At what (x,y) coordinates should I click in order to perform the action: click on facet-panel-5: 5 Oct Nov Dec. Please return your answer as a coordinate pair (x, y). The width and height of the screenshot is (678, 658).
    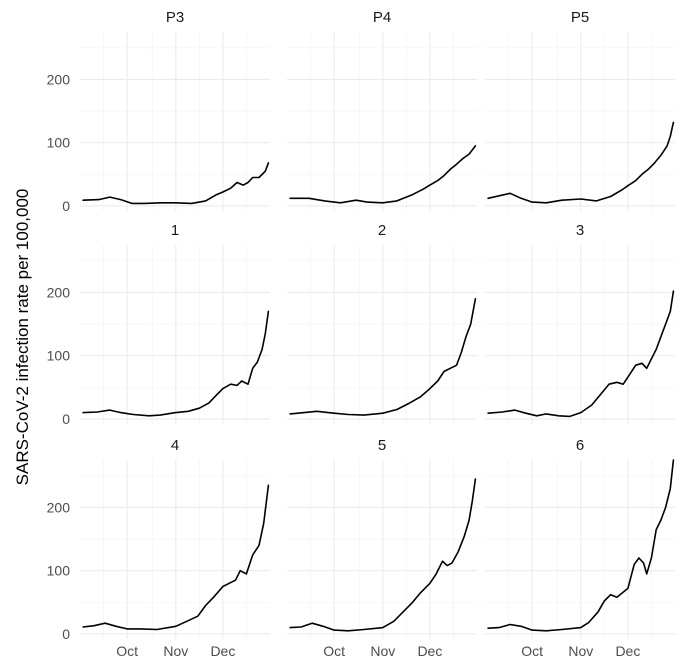
    Looking at the image, I should click on (382, 547).